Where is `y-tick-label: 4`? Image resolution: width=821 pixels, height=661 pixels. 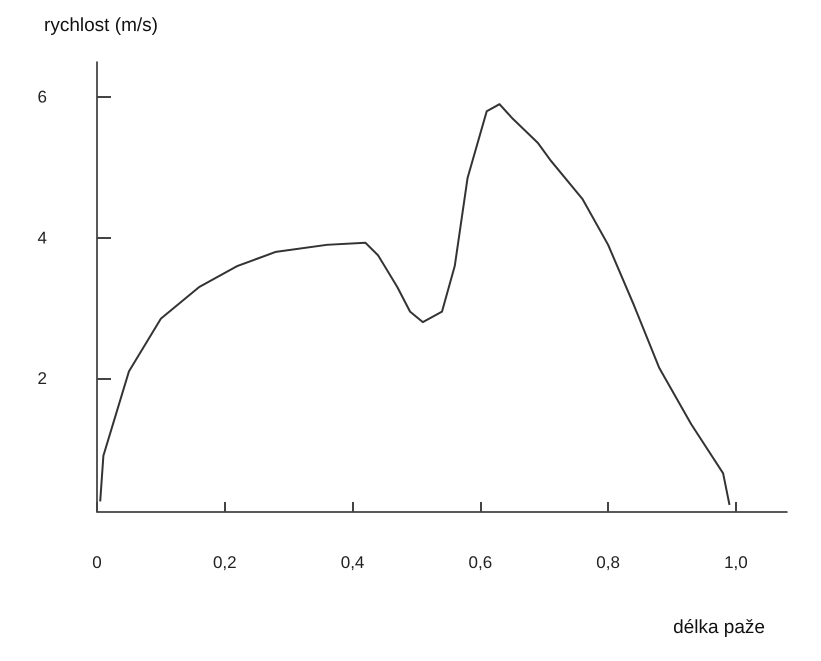
y-tick-label: 4 is located at coordinates (42, 238).